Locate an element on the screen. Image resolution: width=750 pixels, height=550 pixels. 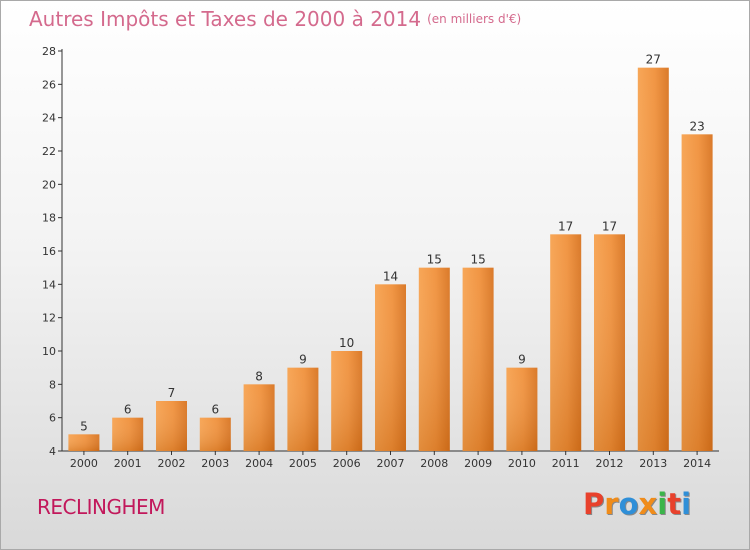
y-tick-label: 16 is located at coordinates (49, 251).